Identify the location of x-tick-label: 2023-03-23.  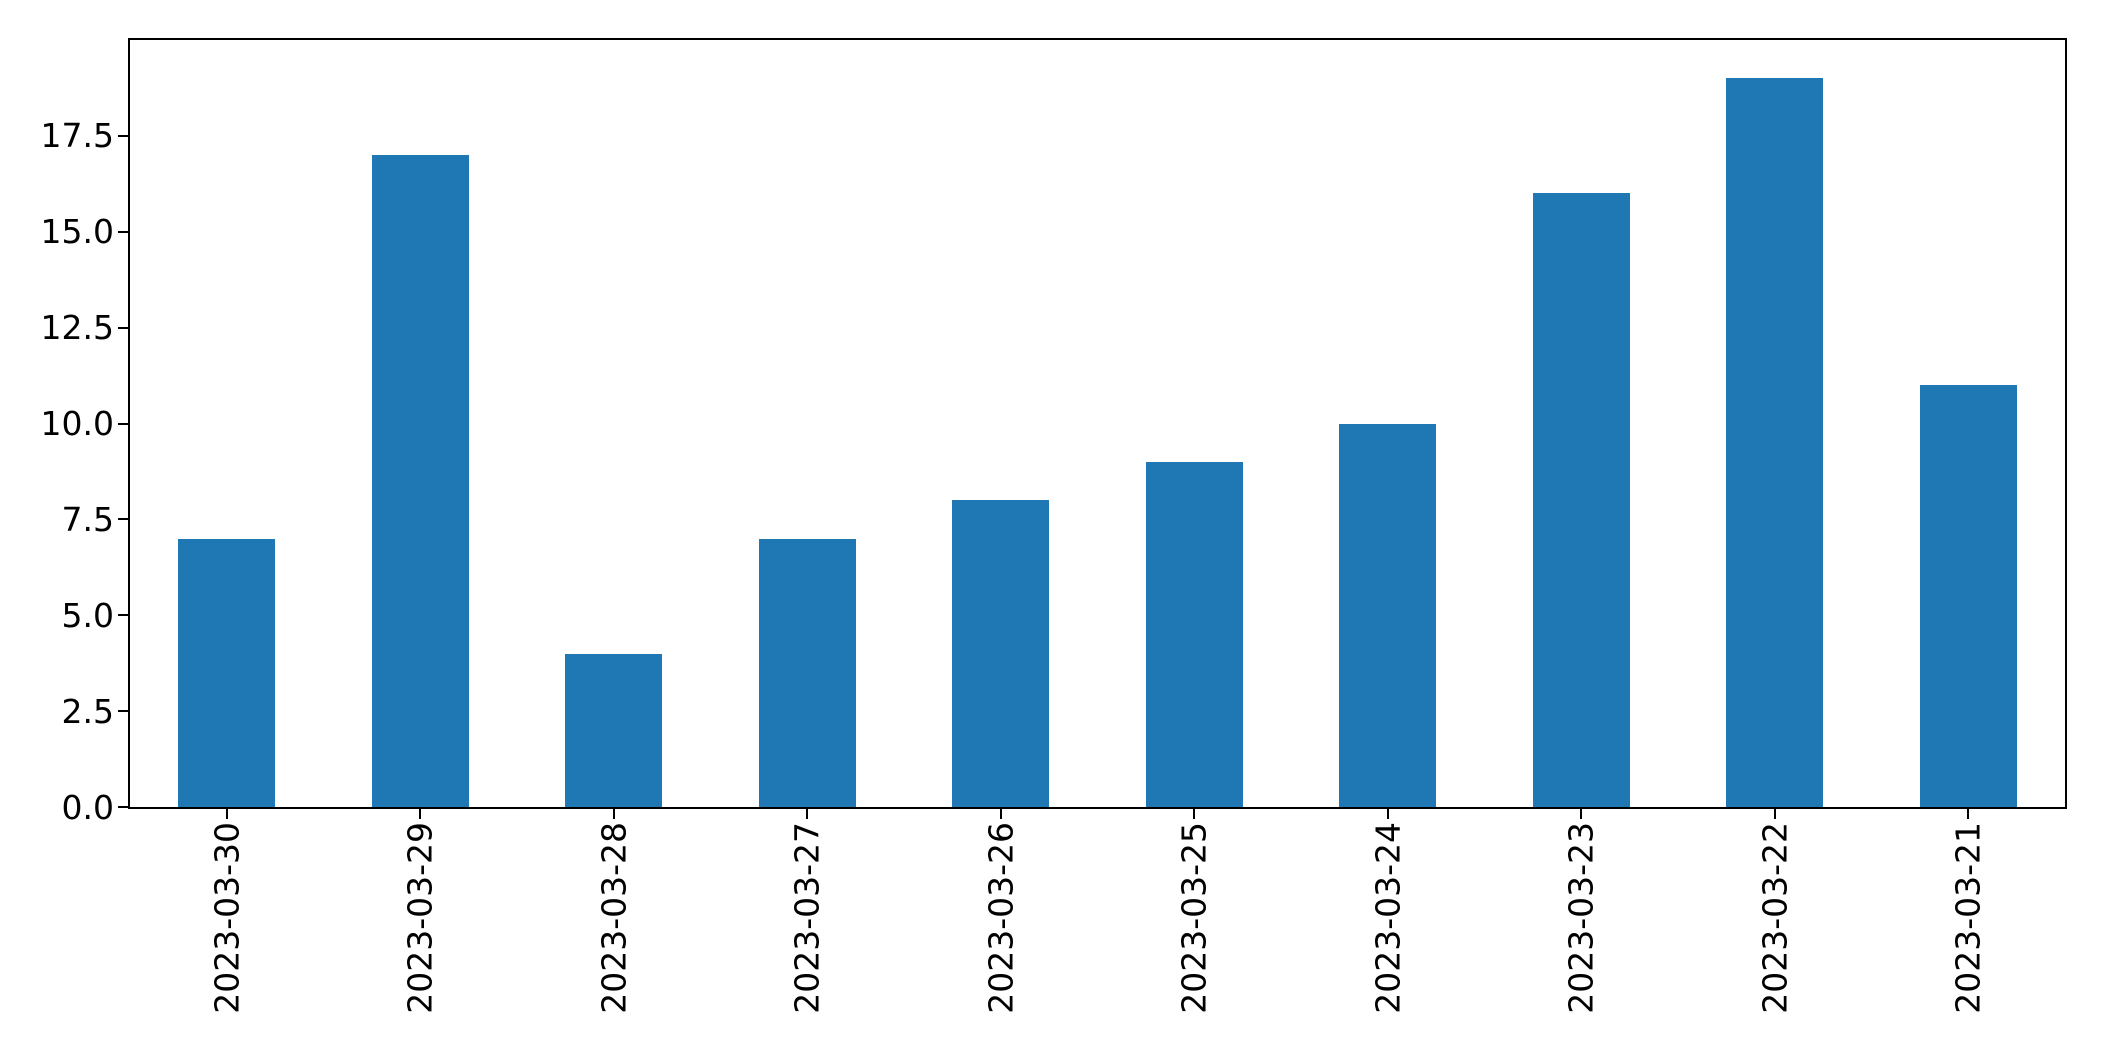
(1581, 918).